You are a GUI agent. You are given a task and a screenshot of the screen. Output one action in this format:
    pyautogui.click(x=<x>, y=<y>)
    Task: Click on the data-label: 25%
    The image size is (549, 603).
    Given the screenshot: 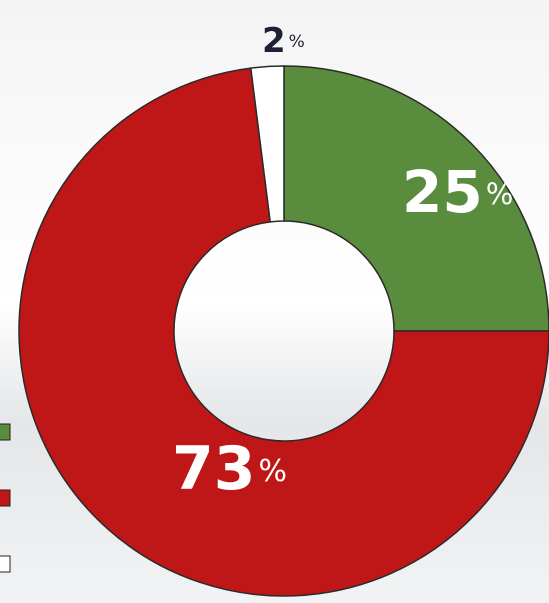 What is the action you would take?
    pyautogui.click(x=457, y=192)
    